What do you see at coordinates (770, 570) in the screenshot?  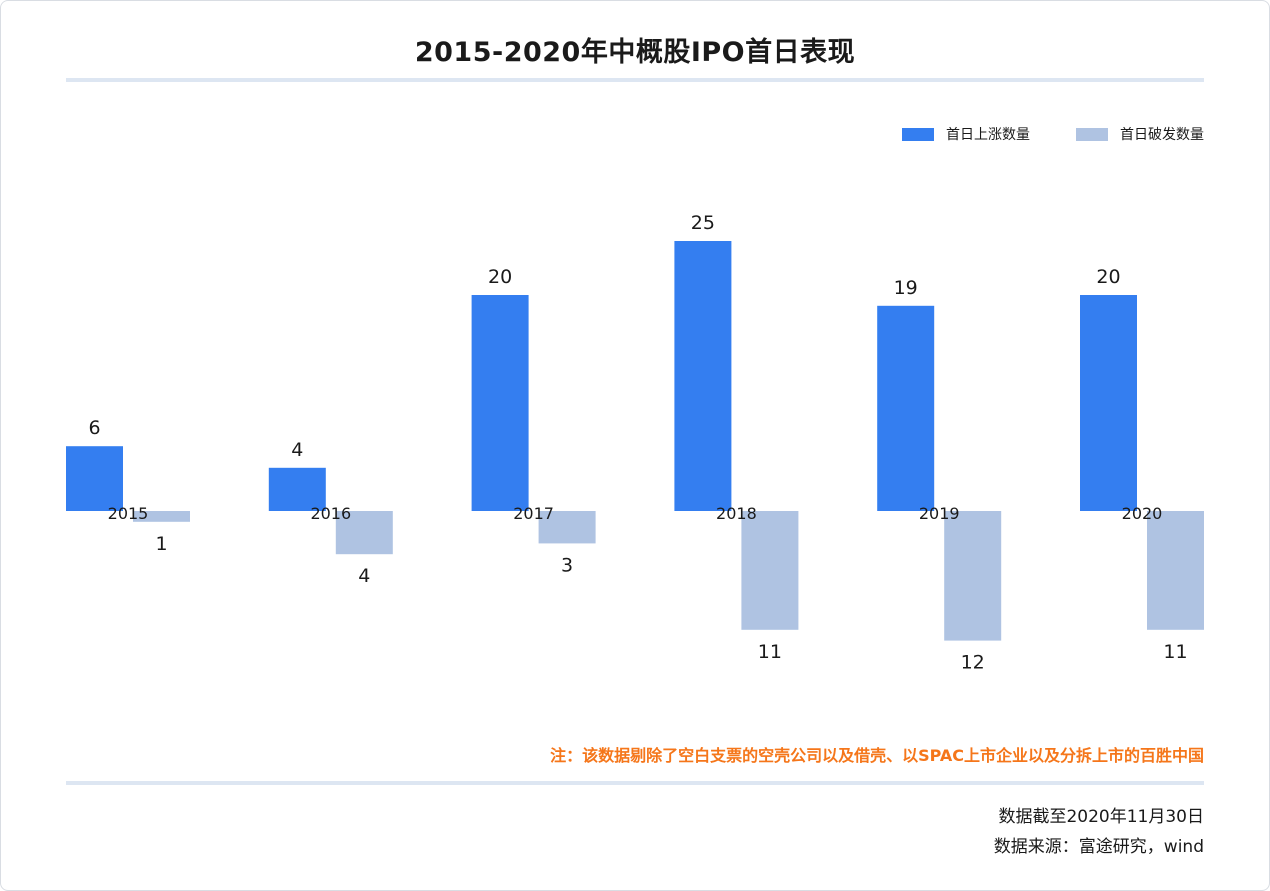 I see `bar-fall-2018` at bounding box center [770, 570].